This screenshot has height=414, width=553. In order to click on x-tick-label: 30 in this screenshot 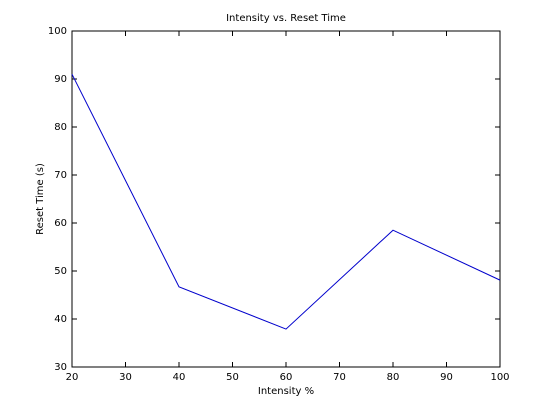, I will do `click(125, 377)`.